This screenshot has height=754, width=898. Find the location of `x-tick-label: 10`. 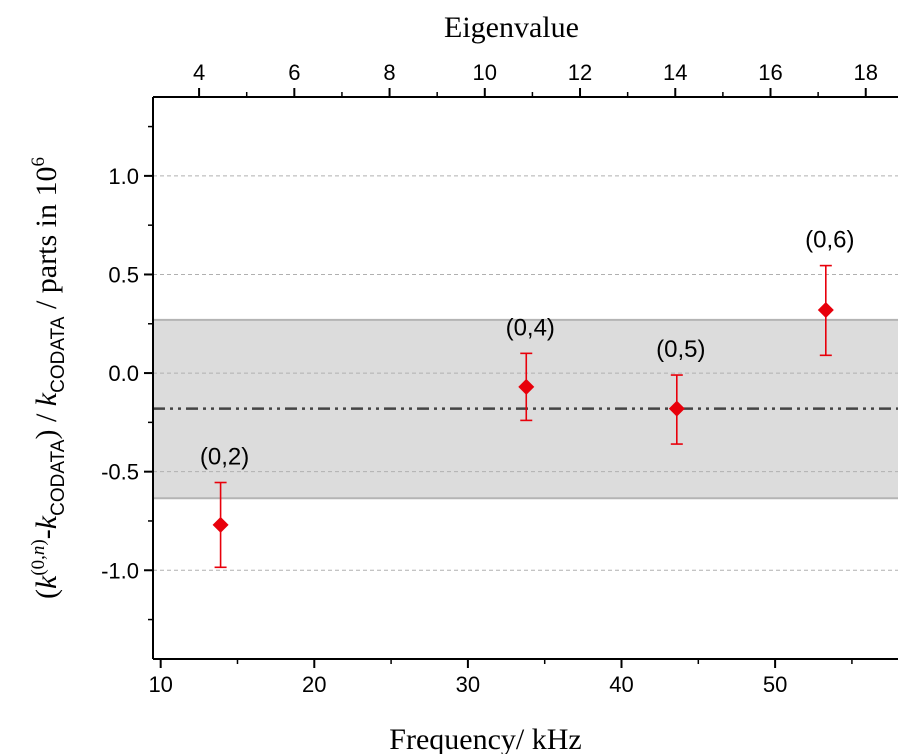

x-tick-label: 10 is located at coordinates (160, 684).